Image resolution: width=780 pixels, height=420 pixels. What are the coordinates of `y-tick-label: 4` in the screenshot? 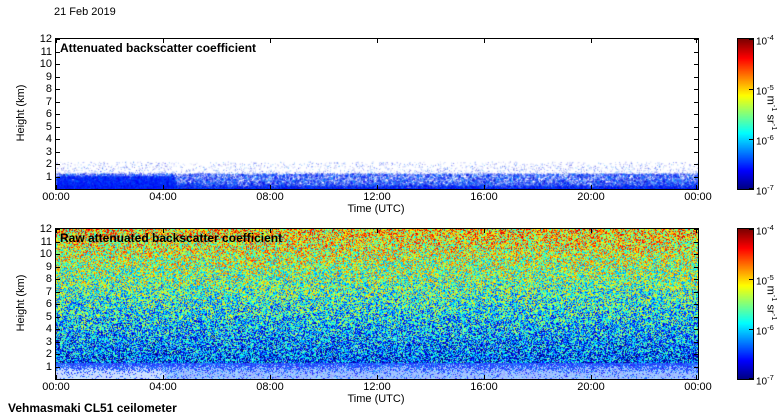 It's located at (48, 329).